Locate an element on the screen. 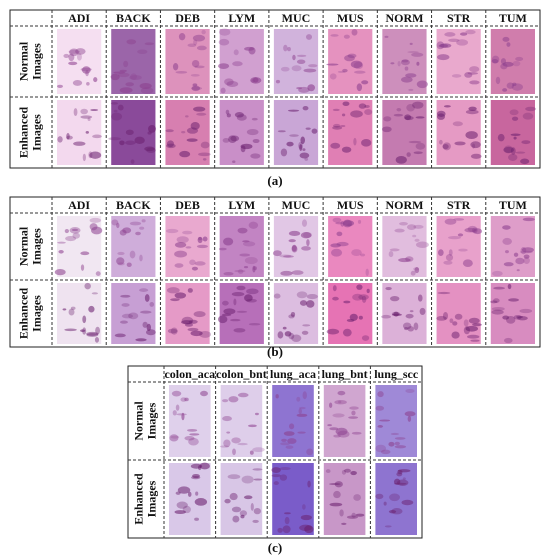 This screenshot has height=559, width=550. column-label: DEB is located at coordinates (187, 18).